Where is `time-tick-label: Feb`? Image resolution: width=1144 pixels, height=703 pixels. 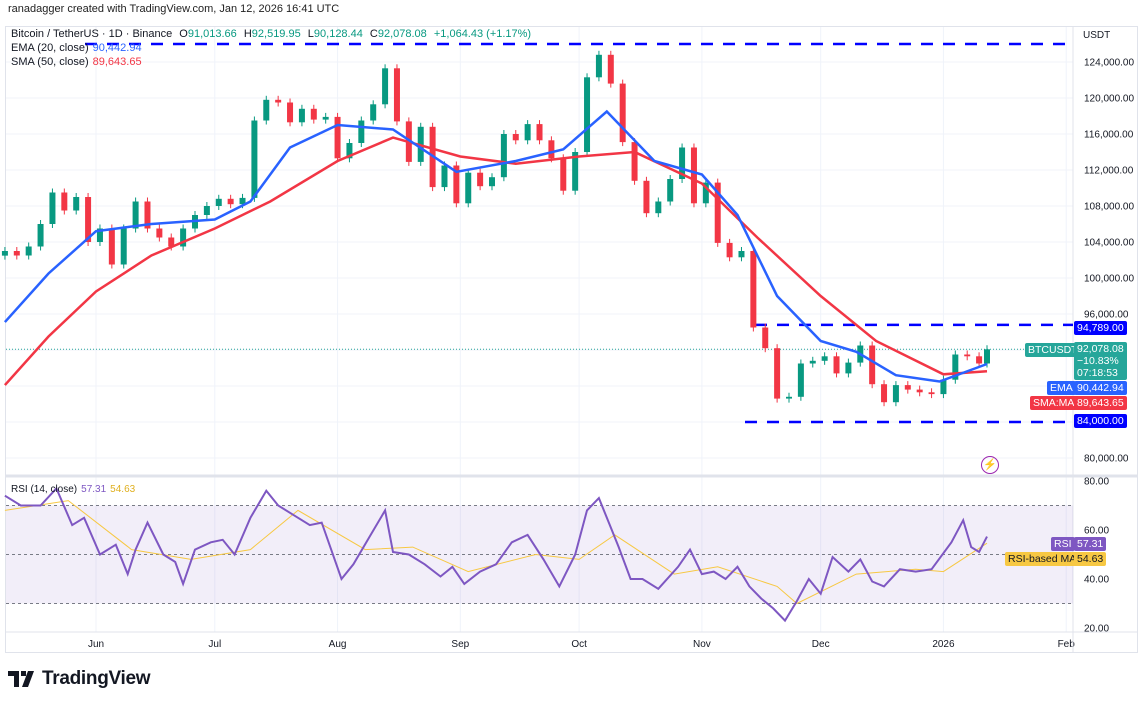 time-tick-label: Feb is located at coordinates (1067, 644).